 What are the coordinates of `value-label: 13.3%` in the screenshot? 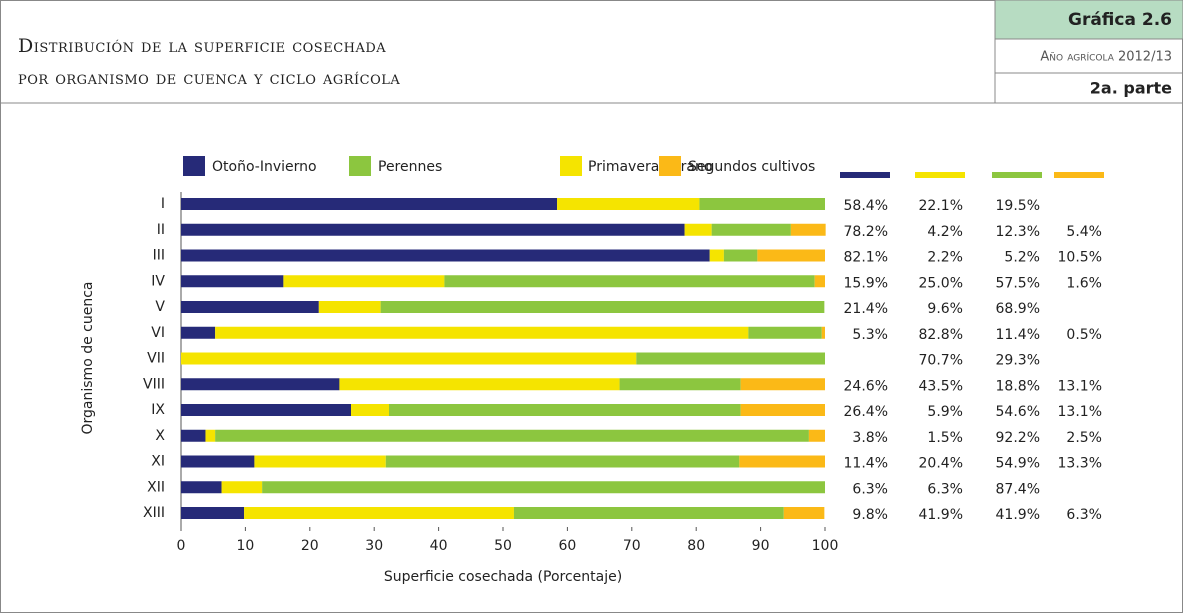 It's located at (1080, 464).